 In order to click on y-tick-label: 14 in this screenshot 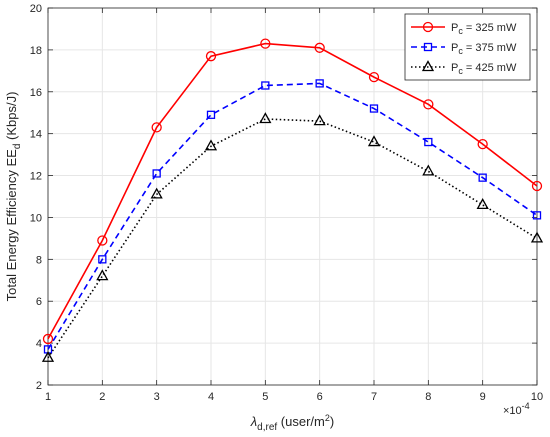, I will do `click(36, 135)`.